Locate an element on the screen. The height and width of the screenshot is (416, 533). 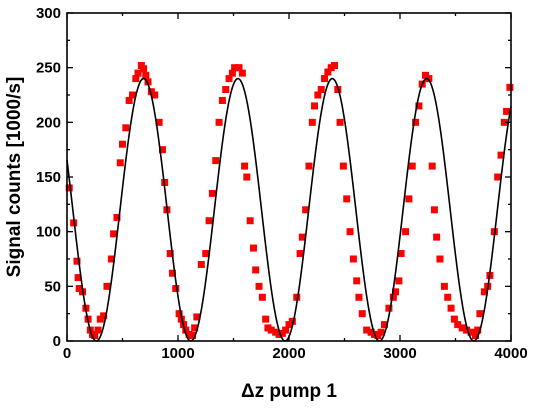
x-tick-label: 0 is located at coordinates (67, 353).